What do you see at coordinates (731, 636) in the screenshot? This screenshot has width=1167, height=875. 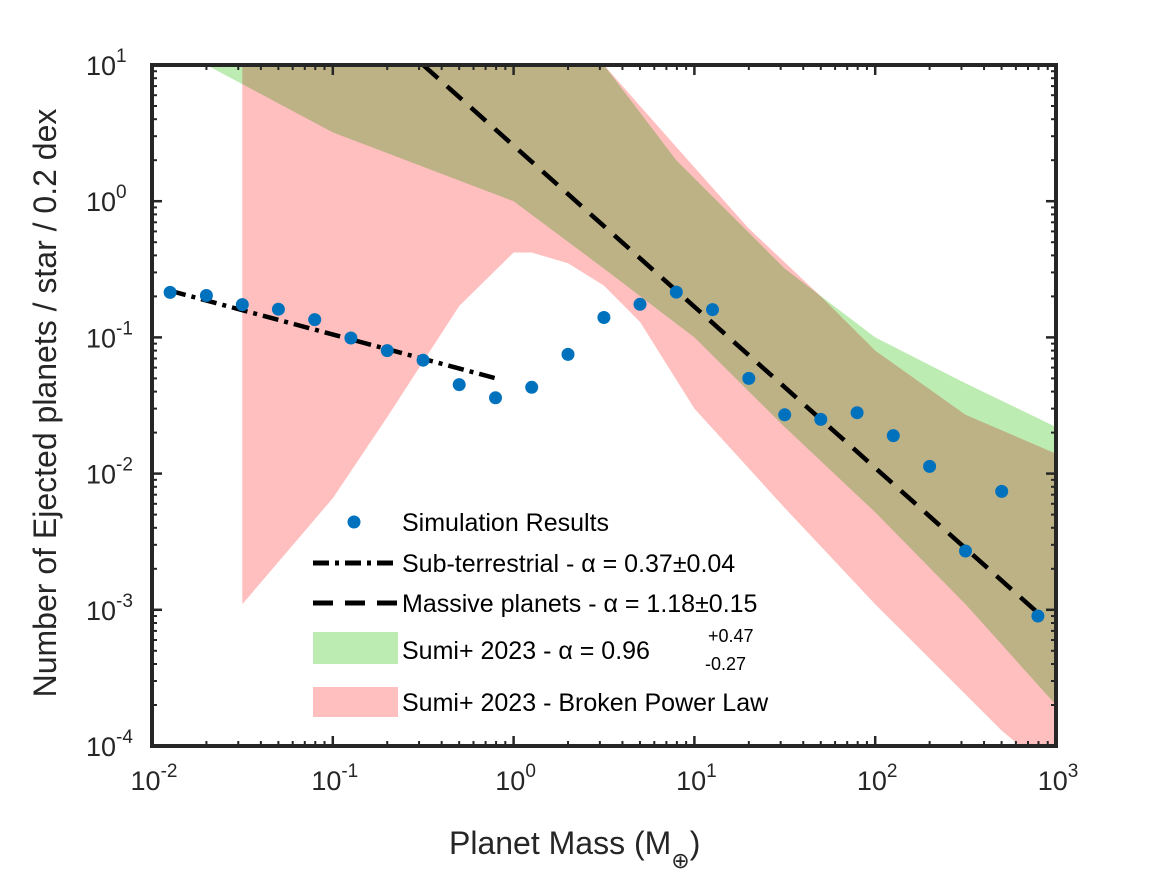 I see `legend-label-sumi-plus: +0.47` at bounding box center [731, 636].